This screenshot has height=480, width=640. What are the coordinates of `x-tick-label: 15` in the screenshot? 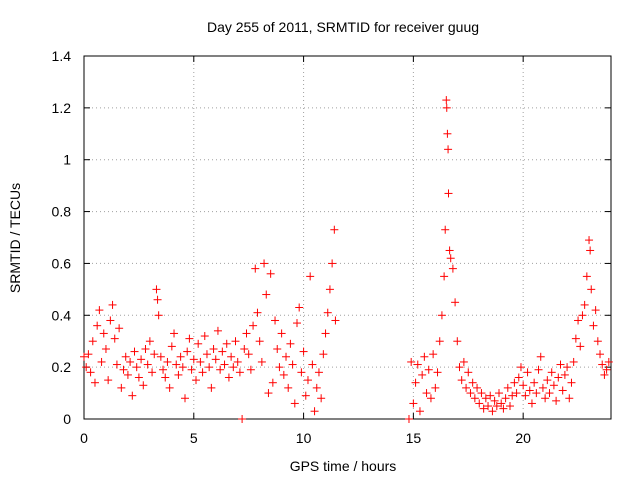 It's located at (414, 438).